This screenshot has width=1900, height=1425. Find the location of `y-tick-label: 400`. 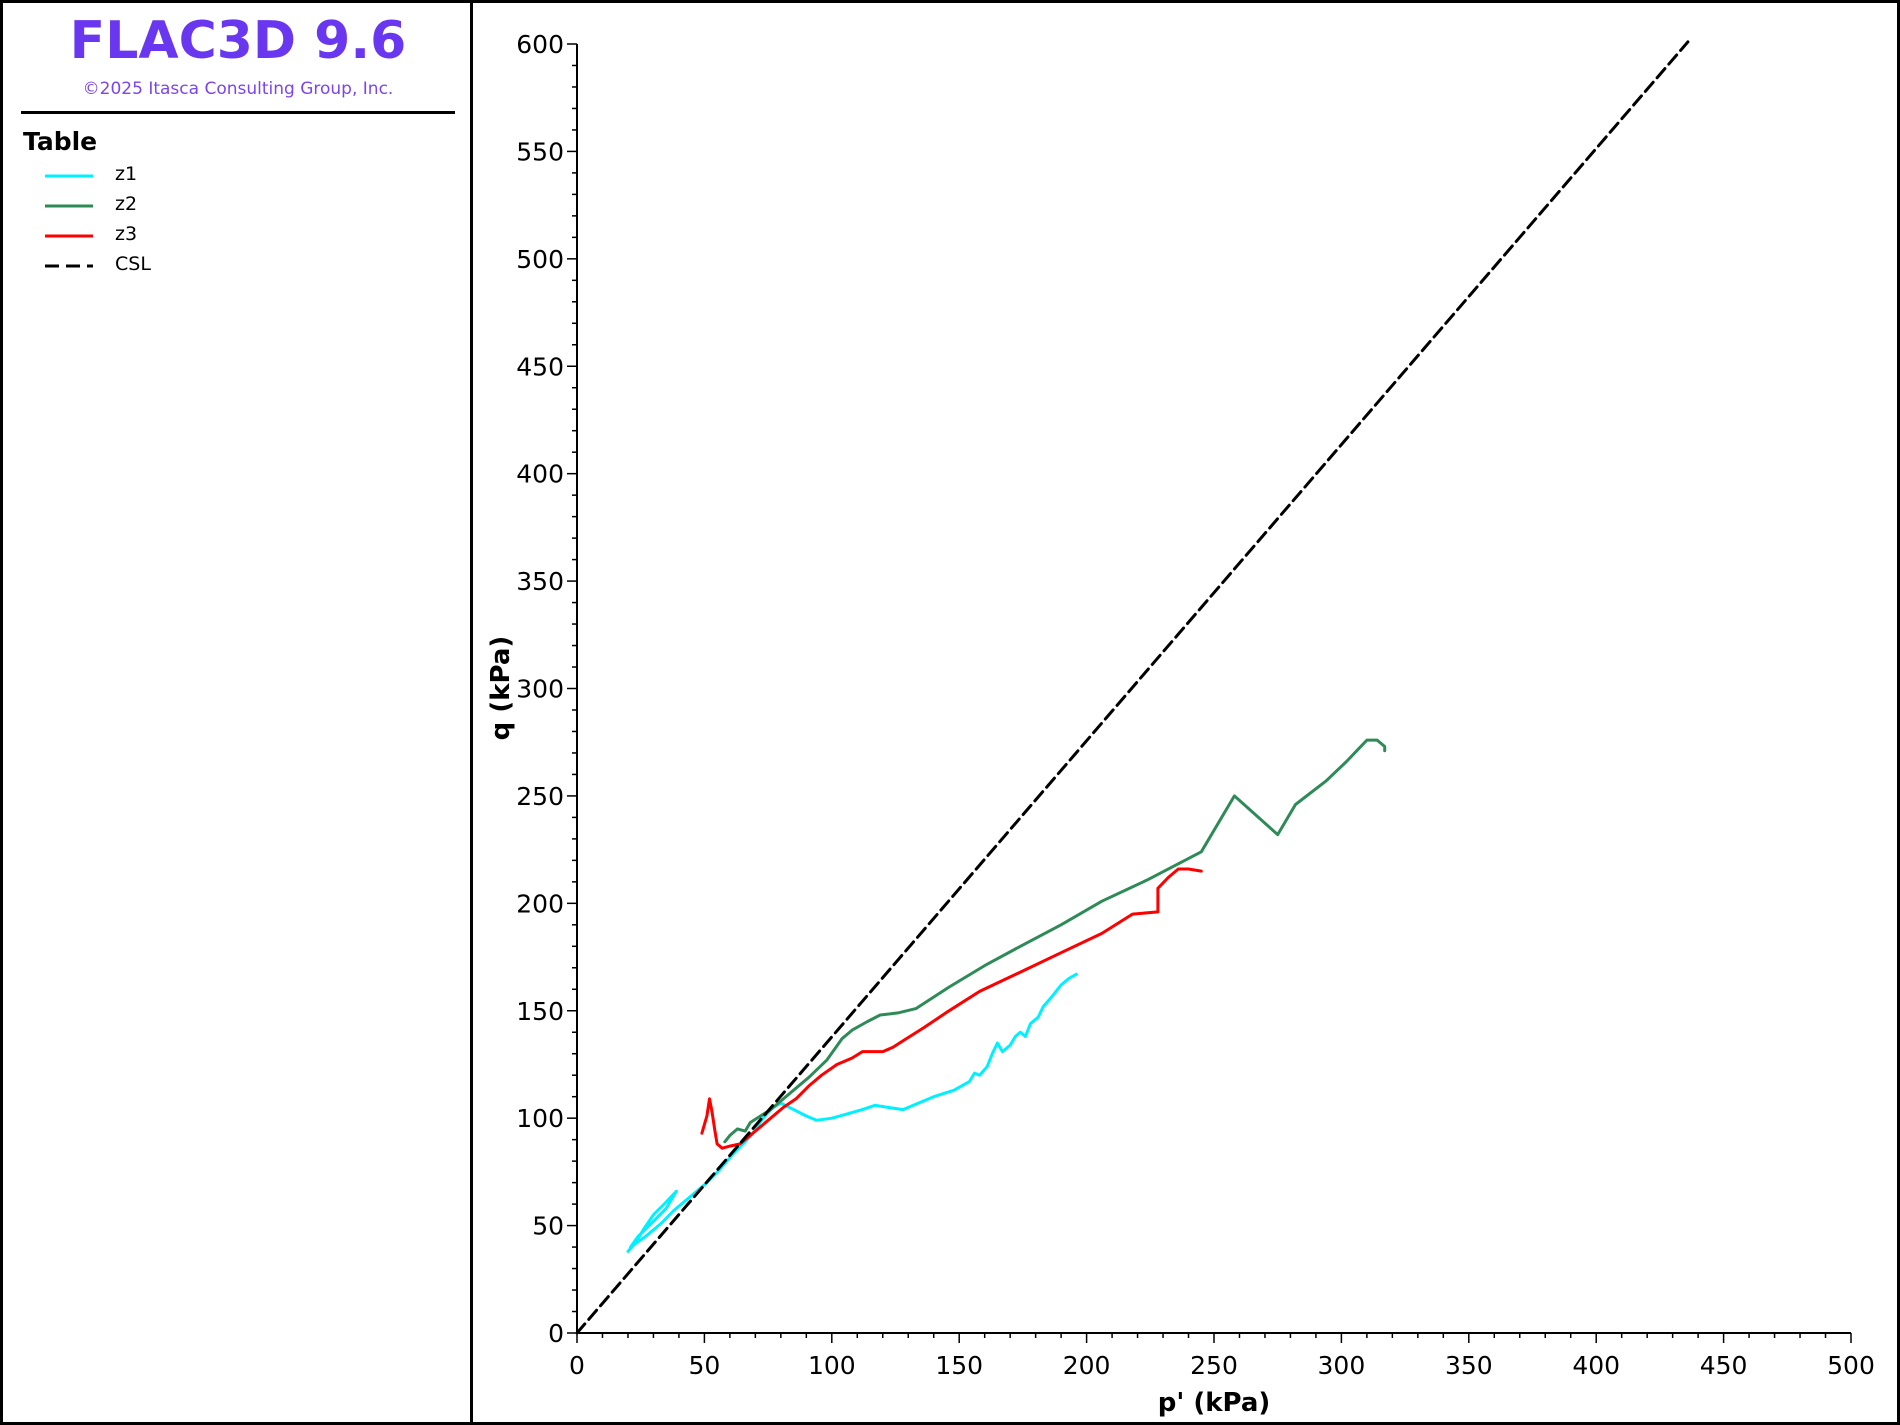

y-tick-label: 400 is located at coordinates (540, 474).